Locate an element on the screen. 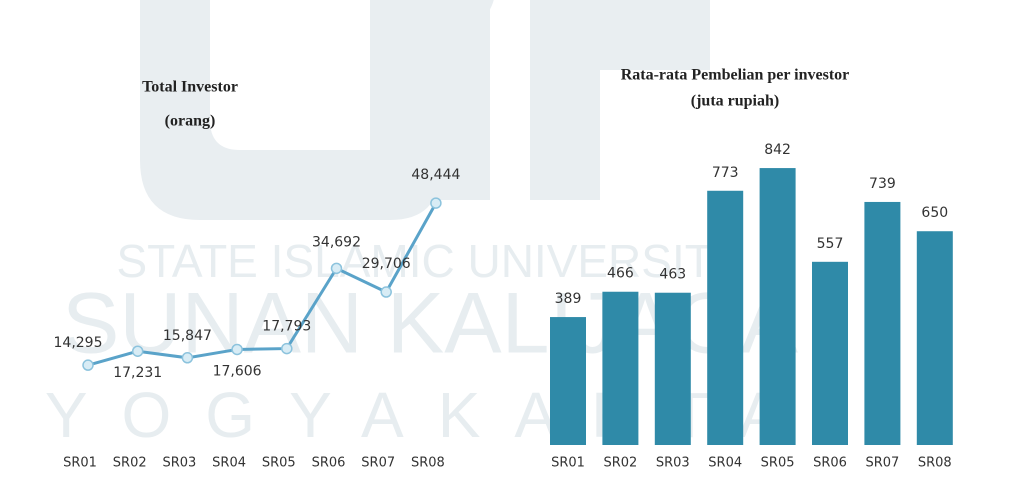  chart-subtitle: (juta rupiah) is located at coordinates (735, 101).